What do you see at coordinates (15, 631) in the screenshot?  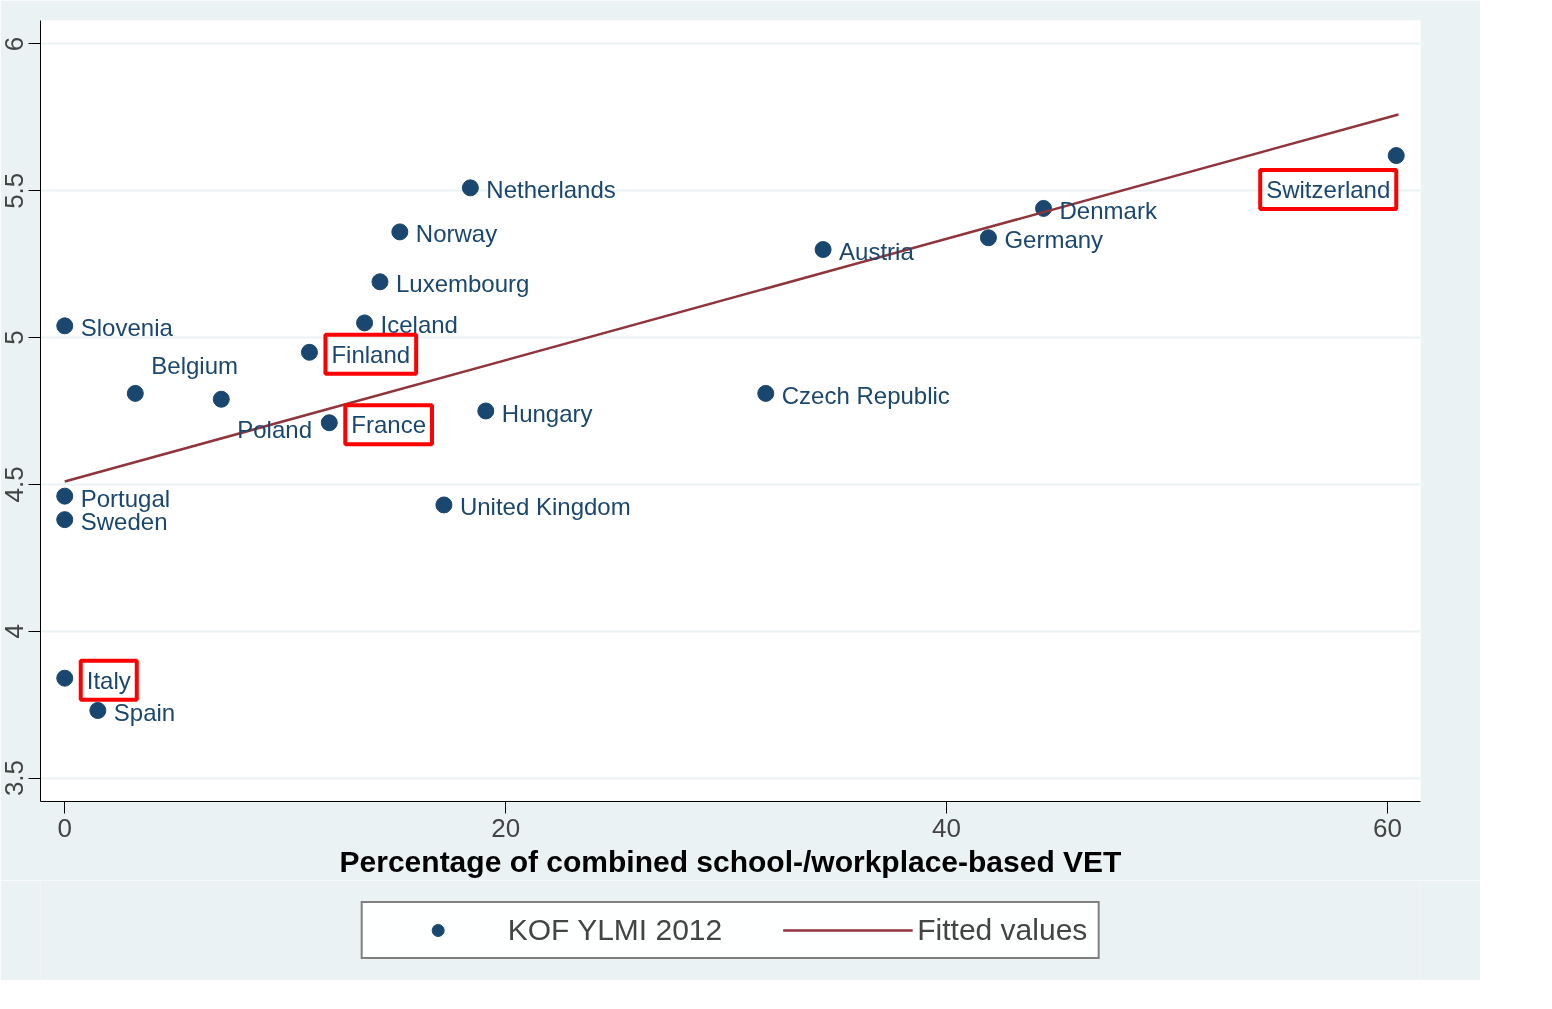 I see `y-tick-label: 4` at bounding box center [15, 631].